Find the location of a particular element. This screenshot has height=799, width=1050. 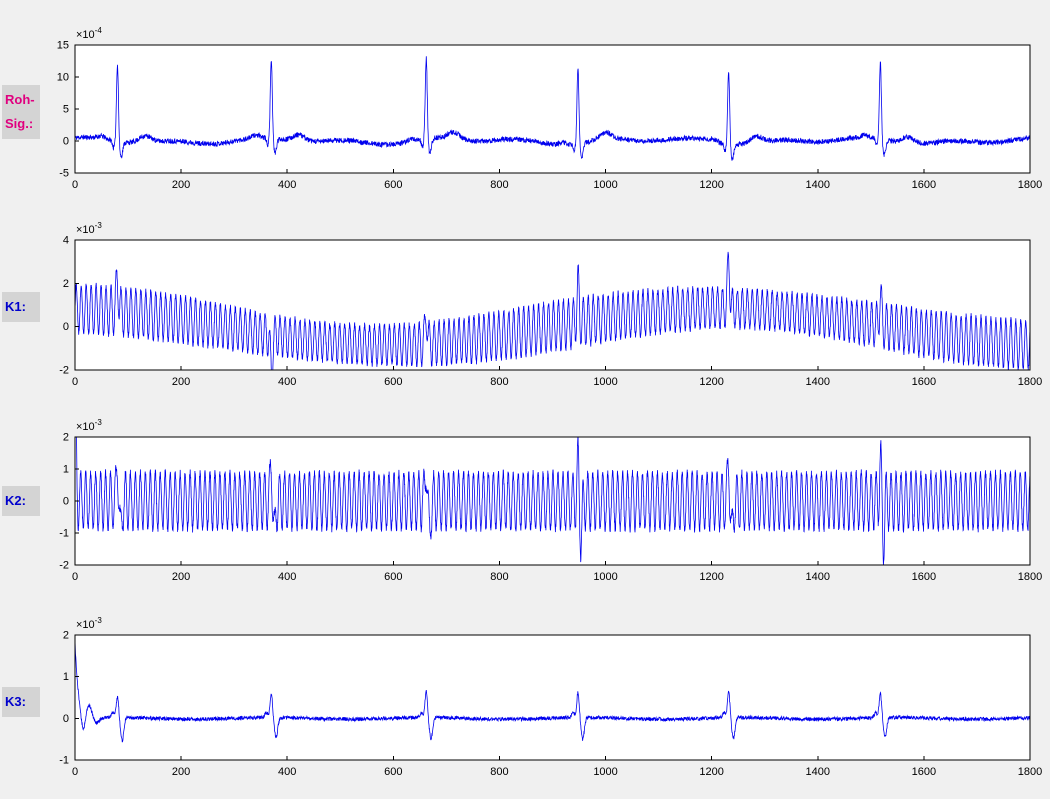

y-axis-ticks: -1 0 1 2 is located at coordinates (69, 698).